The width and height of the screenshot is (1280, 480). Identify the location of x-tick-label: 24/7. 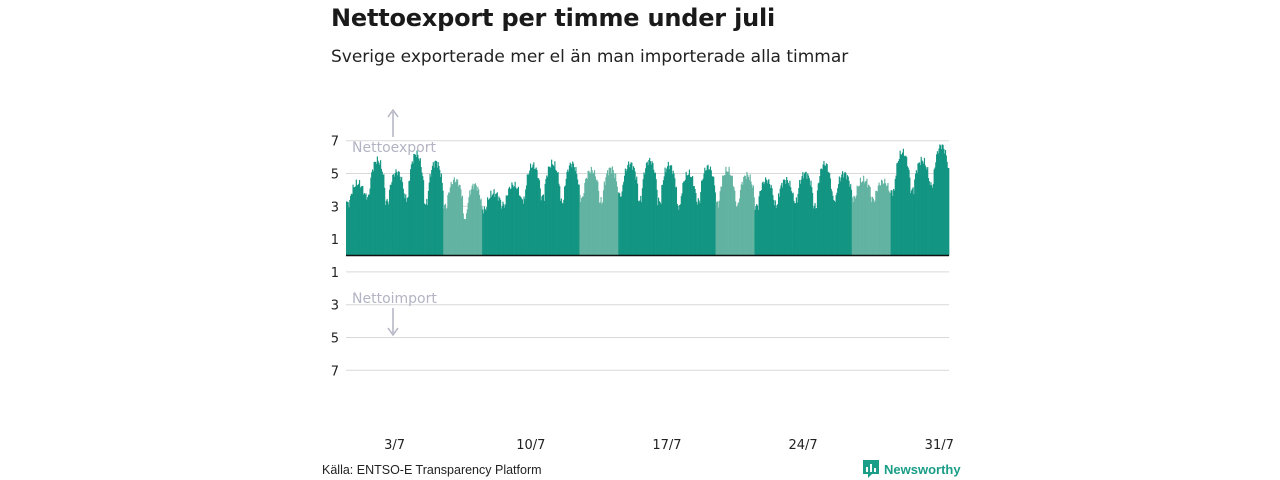
(803, 445).